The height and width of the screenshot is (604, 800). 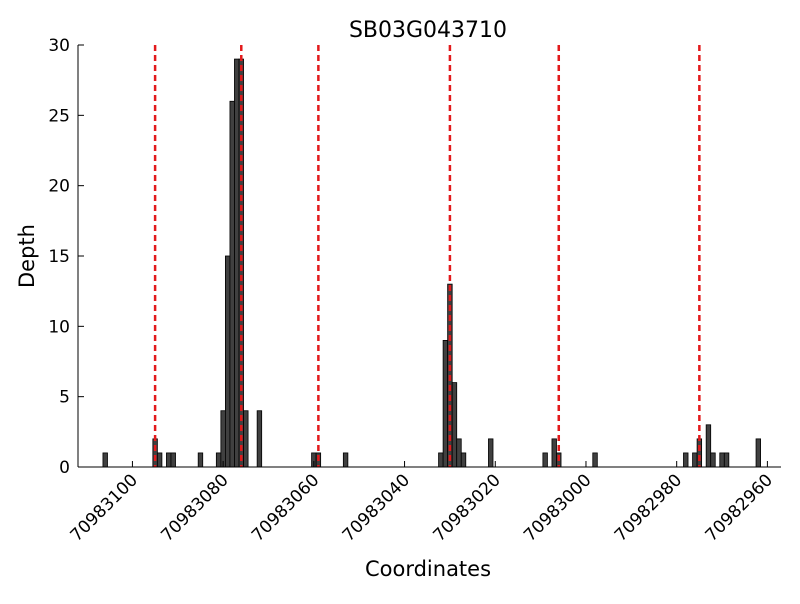 What do you see at coordinates (648, 507) in the screenshot?
I see `x-tick-label: 70982980` at bounding box center [648, 507].